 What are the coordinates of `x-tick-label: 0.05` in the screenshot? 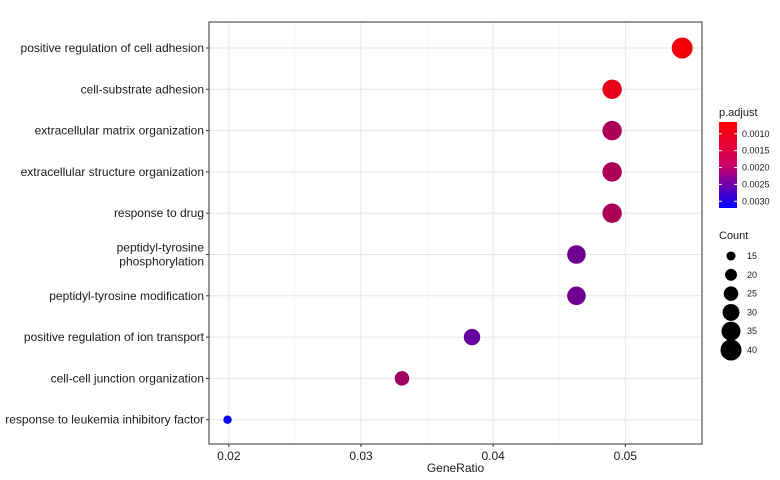 It's located at (626, 456).